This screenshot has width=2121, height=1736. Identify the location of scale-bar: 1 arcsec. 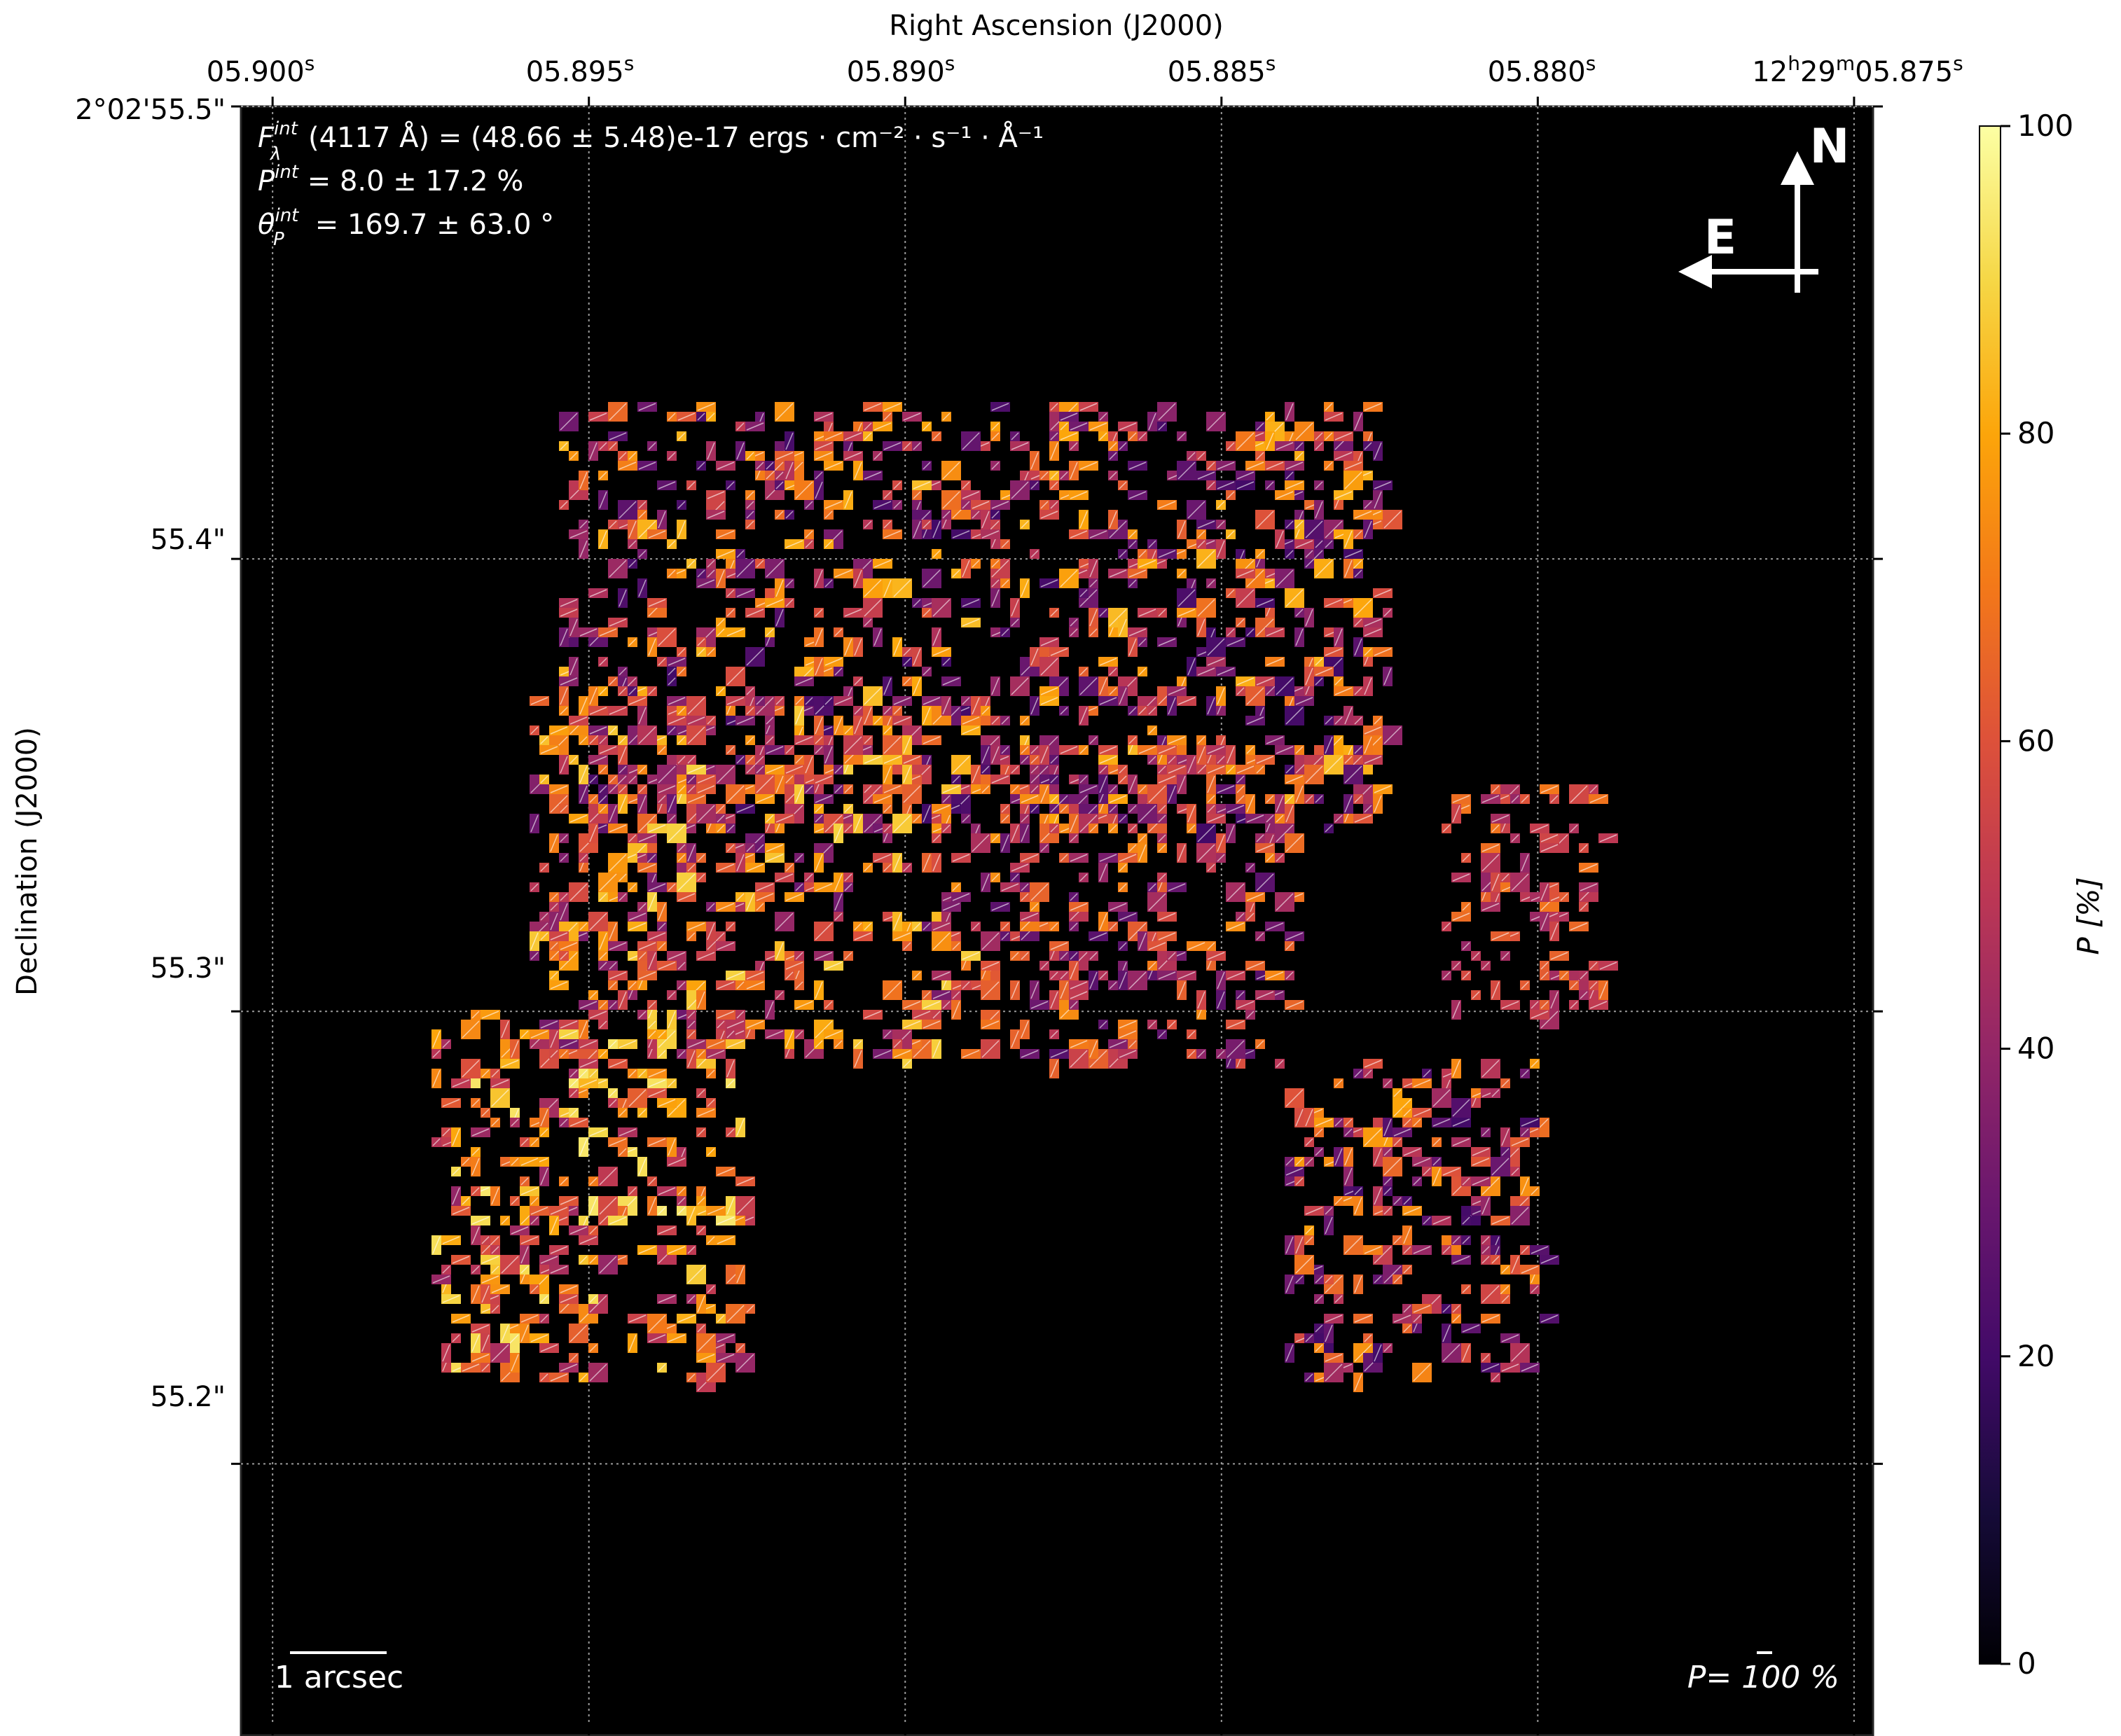
(339, 1673).